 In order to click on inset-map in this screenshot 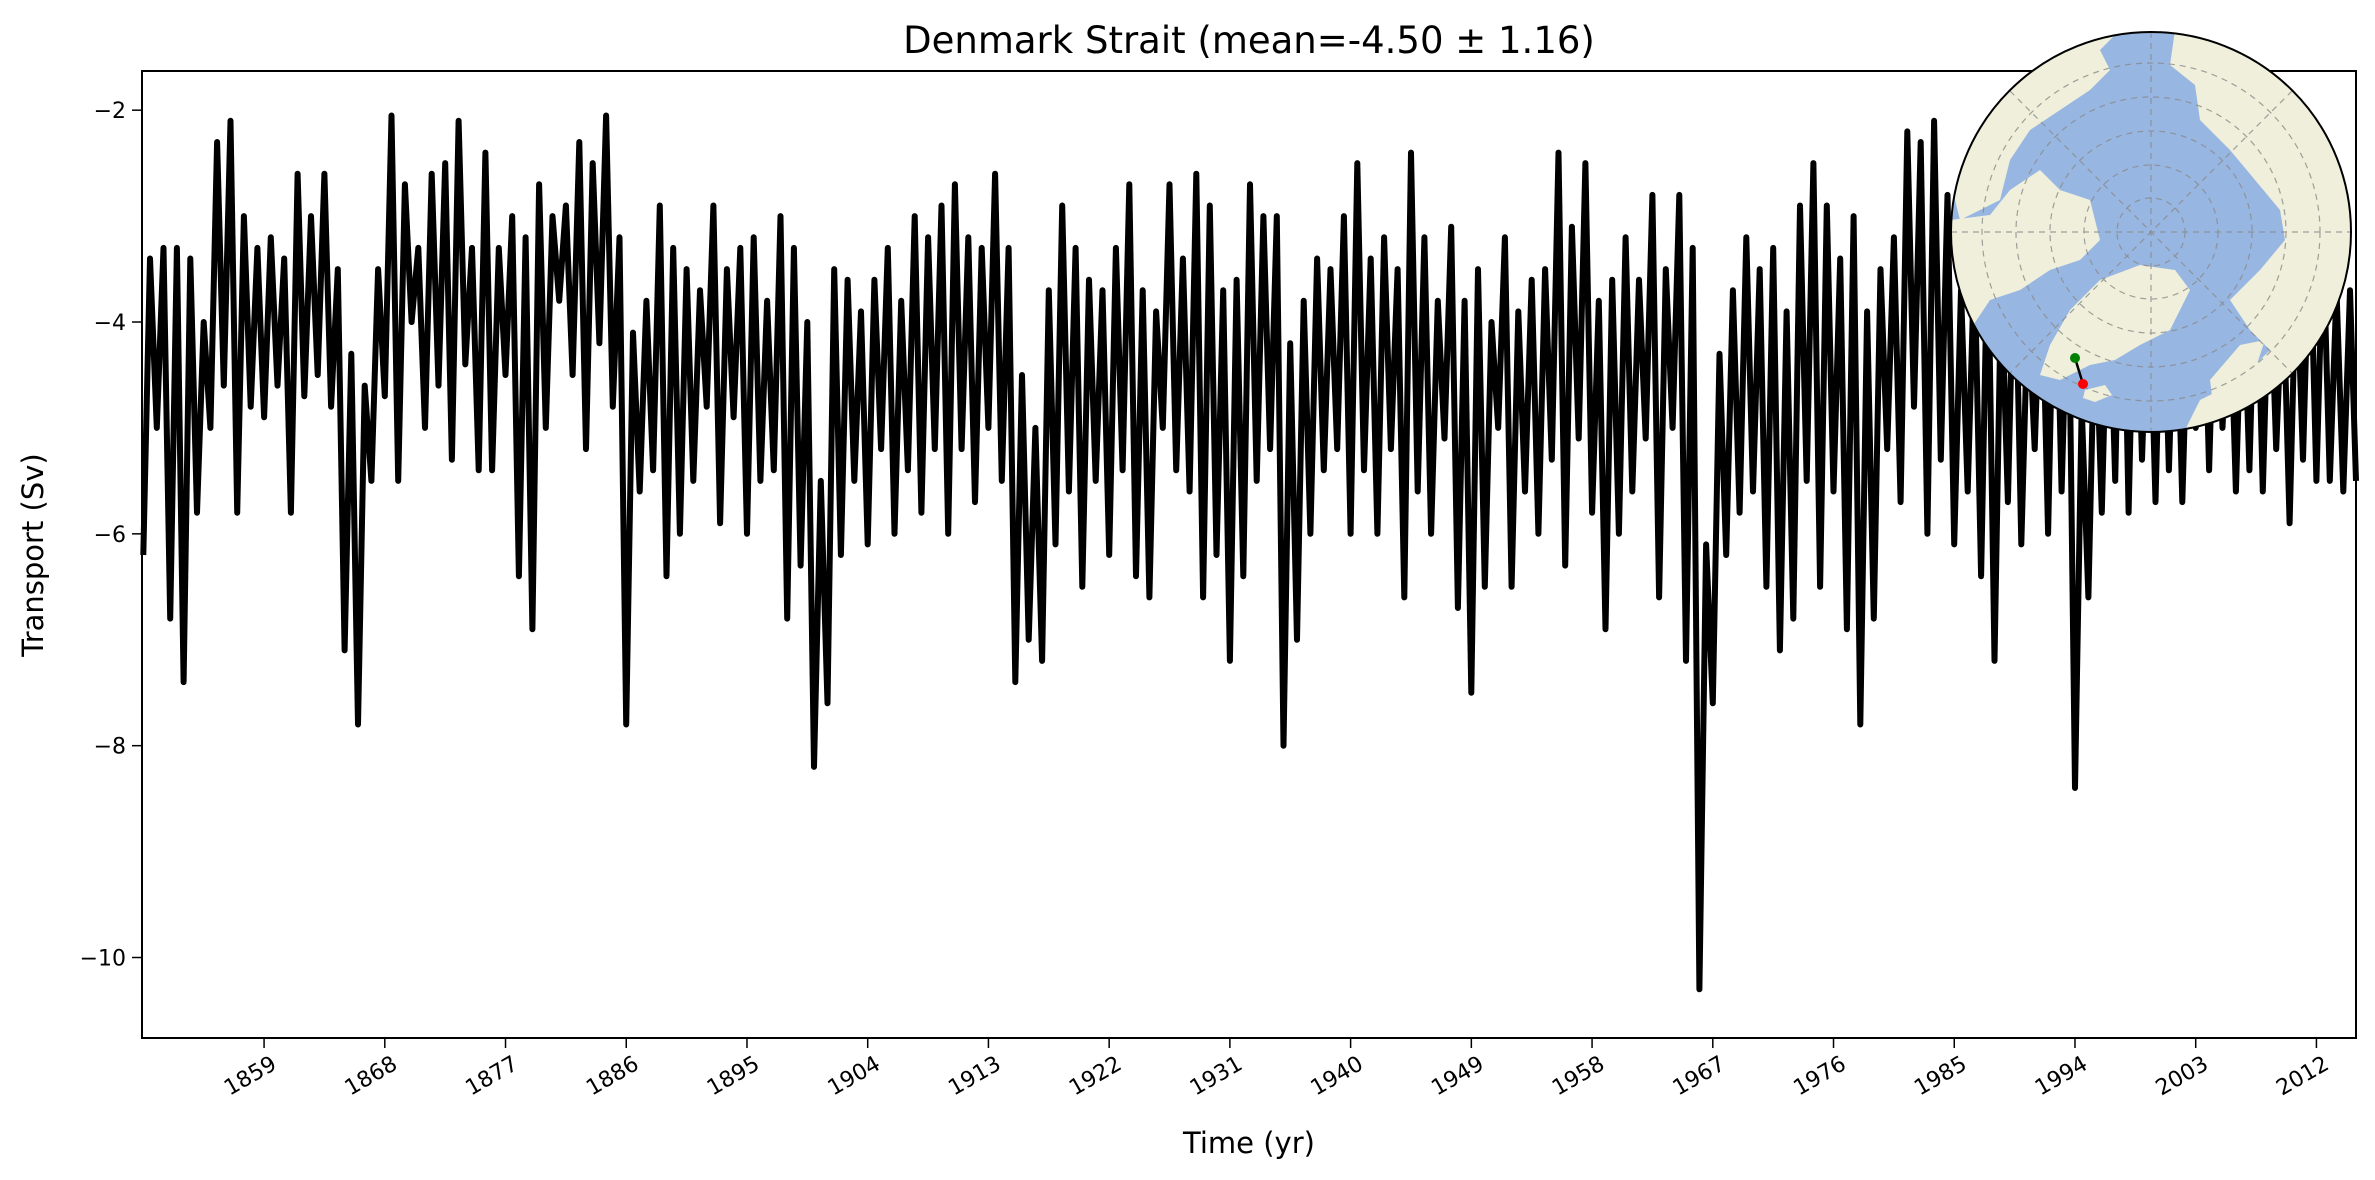, I will do `click(2151, 232)`.